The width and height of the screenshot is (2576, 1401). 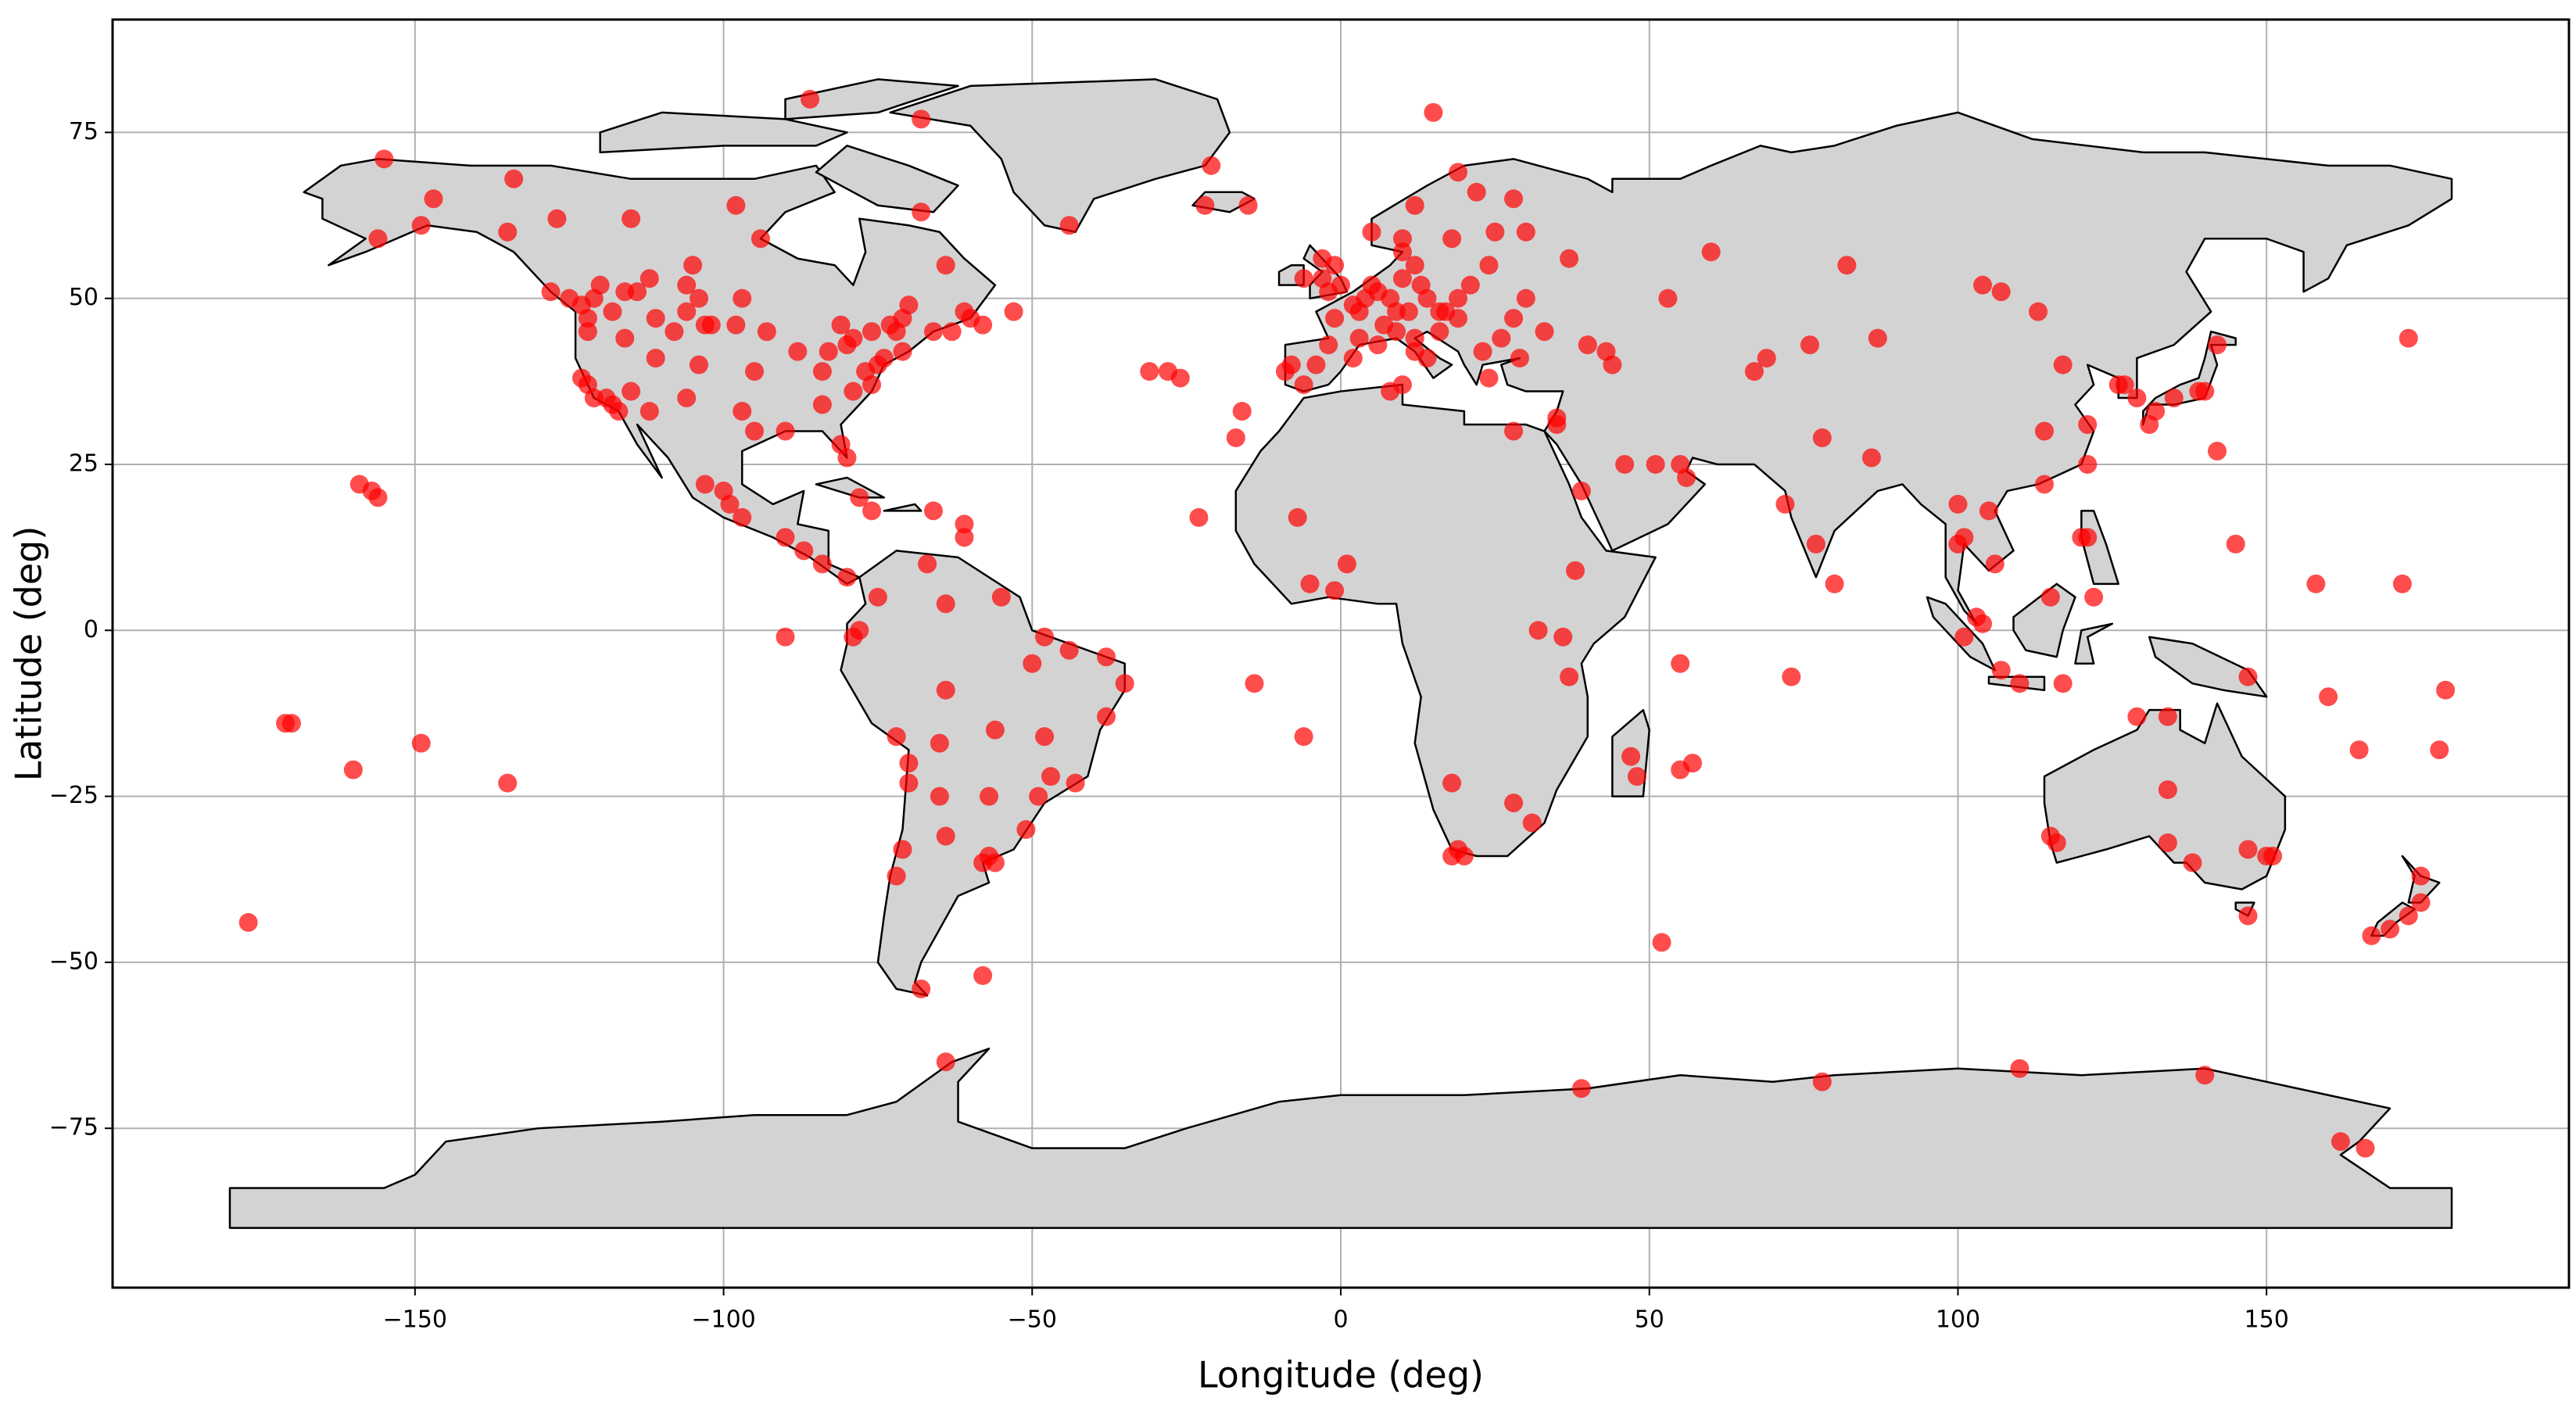 What do you see at coordinates (74, 962) in the screenshot?
I see `y-tick-label: −50` at bounding box center [74, 962].